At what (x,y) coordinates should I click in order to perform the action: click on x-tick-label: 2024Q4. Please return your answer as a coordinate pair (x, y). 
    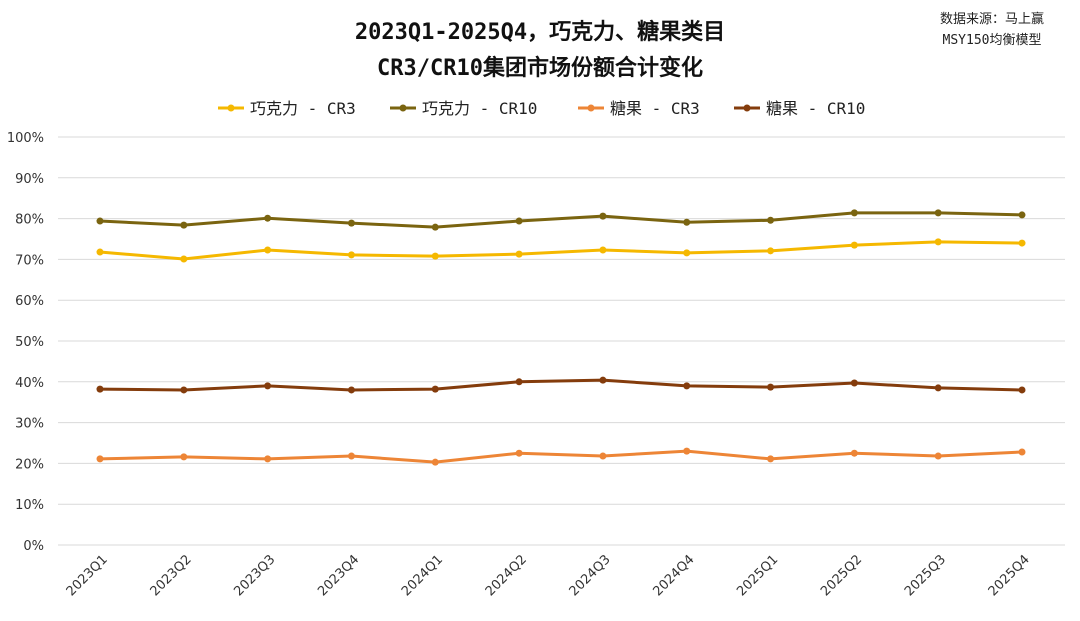
    Looking at the image, I should click on (673, 575).